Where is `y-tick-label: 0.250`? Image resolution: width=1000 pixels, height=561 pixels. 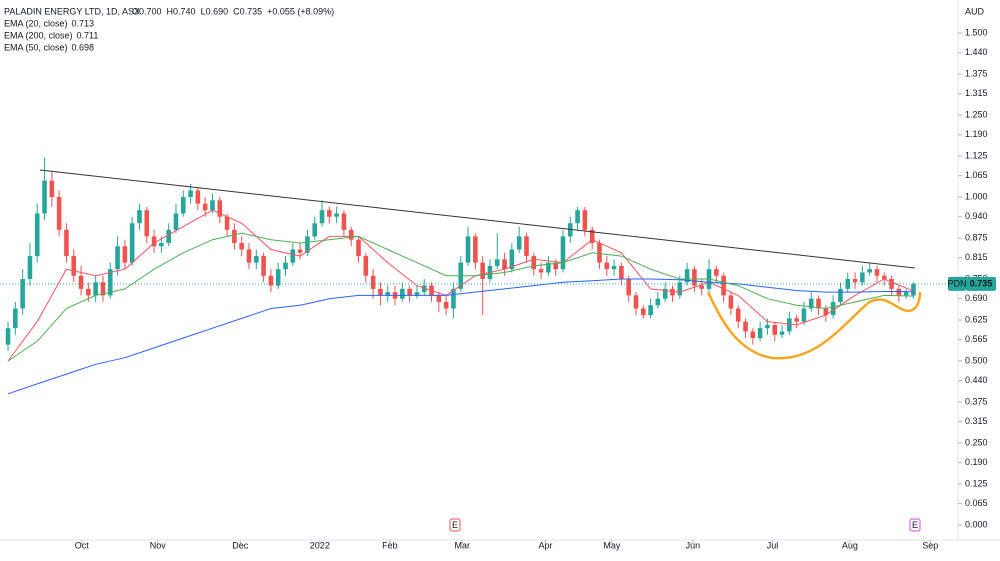 y-tick-label: 0.250 is located at coordinates (976, 442).